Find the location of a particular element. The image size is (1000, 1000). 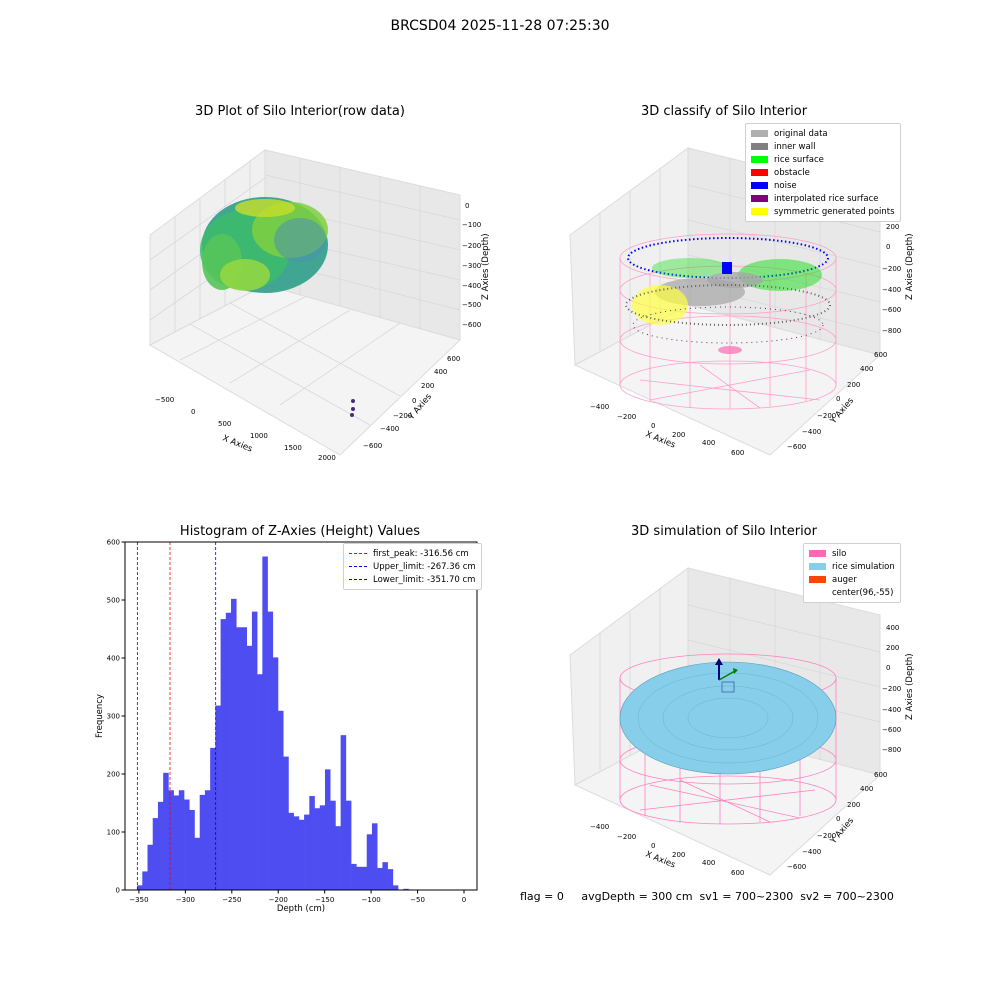

histogram-xtick-label: −100 is located at coordinates (371, 900).